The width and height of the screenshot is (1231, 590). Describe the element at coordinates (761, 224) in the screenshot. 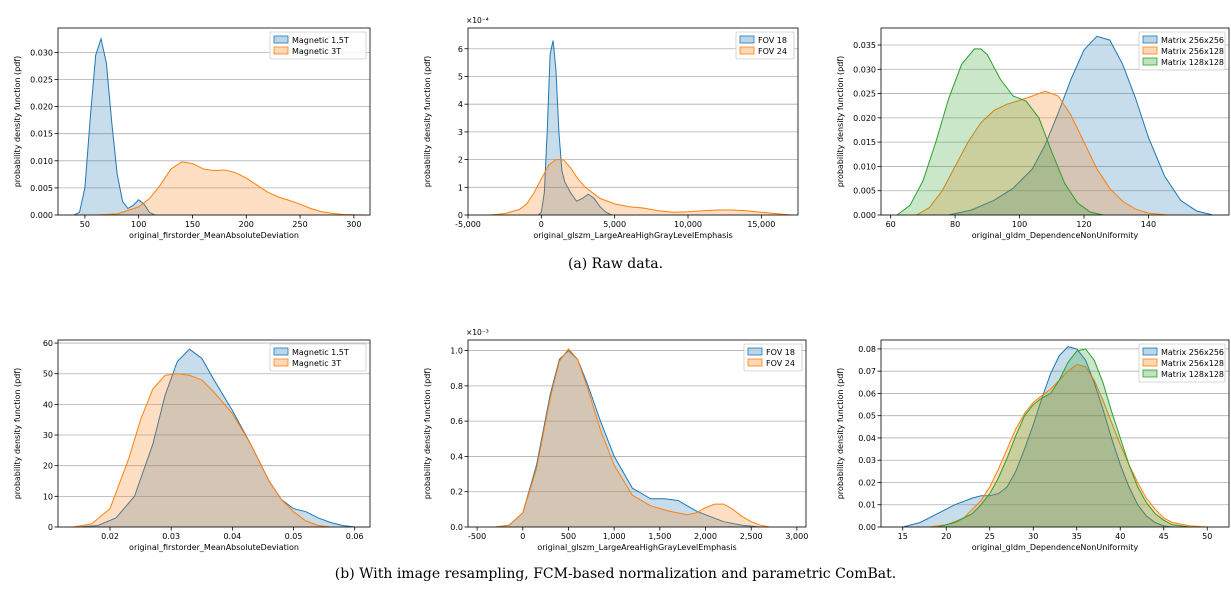

I see `x-tick-label: 15,000` at that location.